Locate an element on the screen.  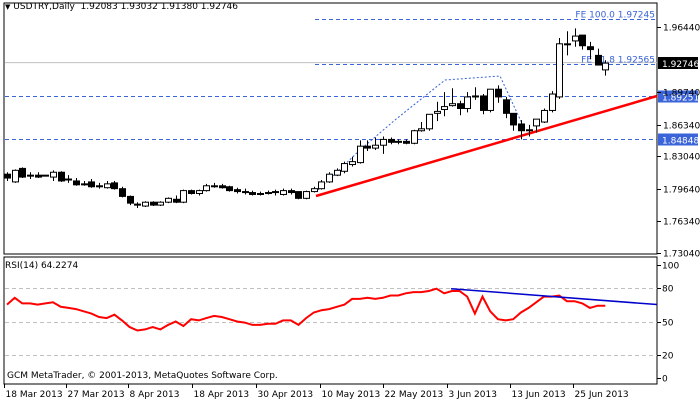
price-tick-label: 1.79640 is located at coordinates (681, 191).